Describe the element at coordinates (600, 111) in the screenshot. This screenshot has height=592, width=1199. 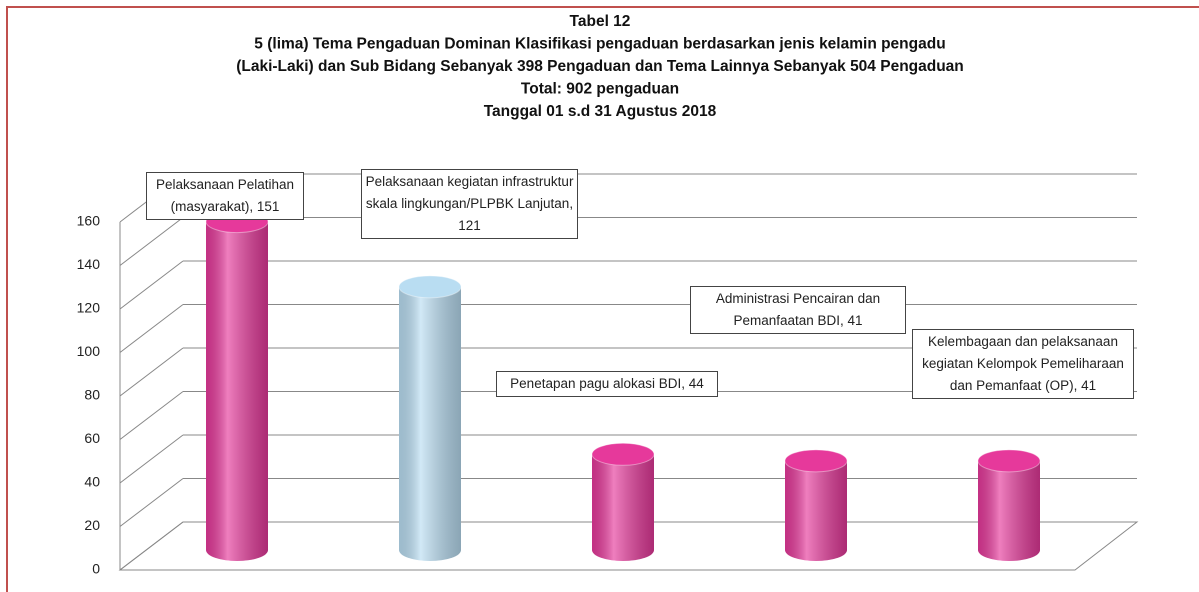
I see `chart-title: Tanggal 01 s.d 31 Agustus 2018` at that location.